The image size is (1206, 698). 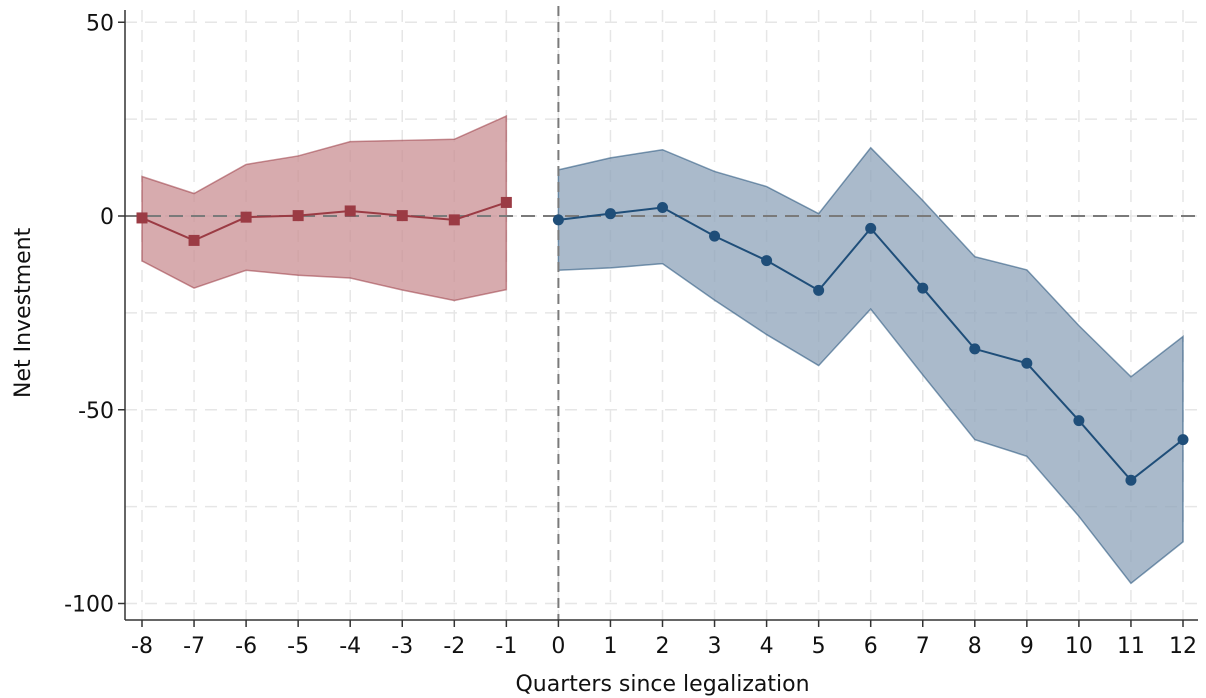 I want to click on x-tick-label: -2, so click(x=454, y=646).